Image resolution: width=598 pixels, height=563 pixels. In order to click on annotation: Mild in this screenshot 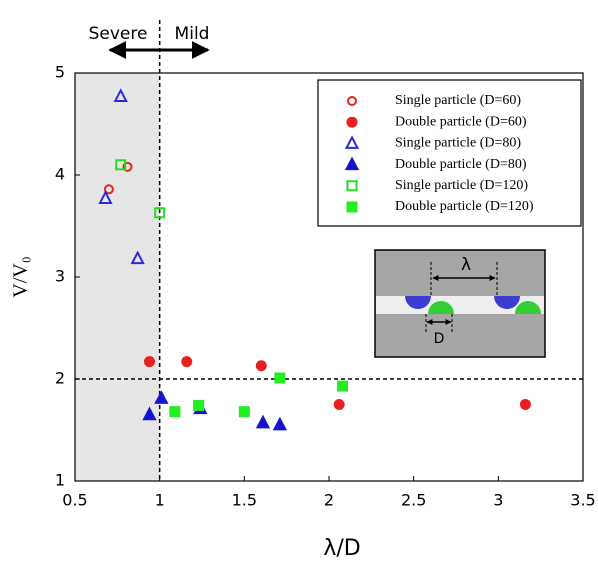, I will do `click(192, 34)`.